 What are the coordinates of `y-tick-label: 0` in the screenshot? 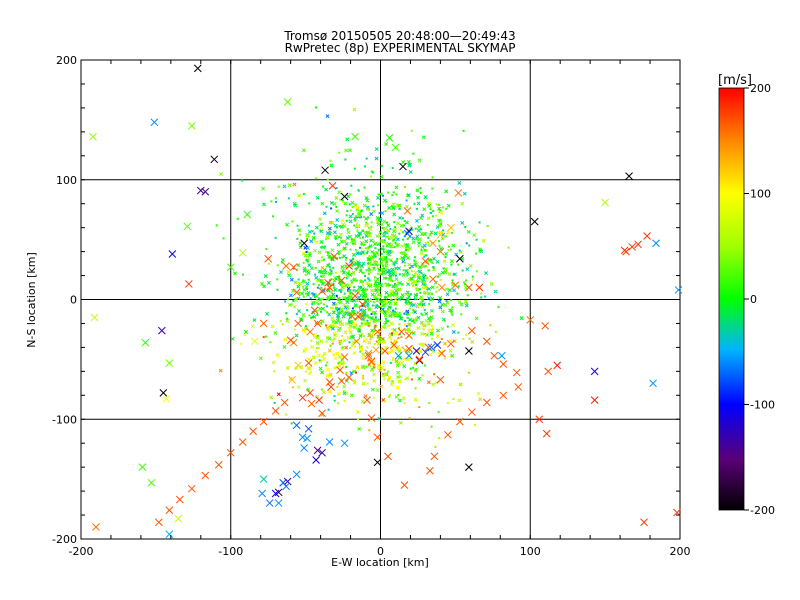 It's located at (73, 300).